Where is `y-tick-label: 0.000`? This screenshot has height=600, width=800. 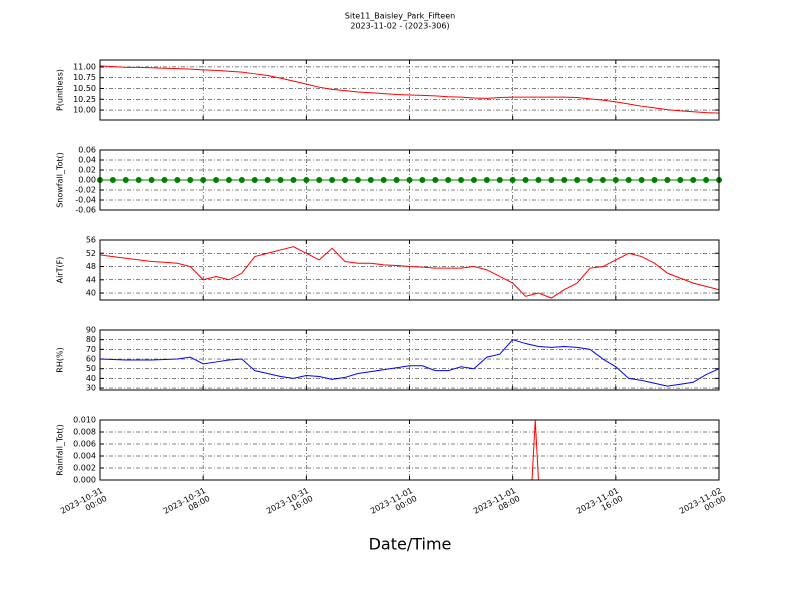
y-tick-label: 0.000 is located at coordinates (84, 480).